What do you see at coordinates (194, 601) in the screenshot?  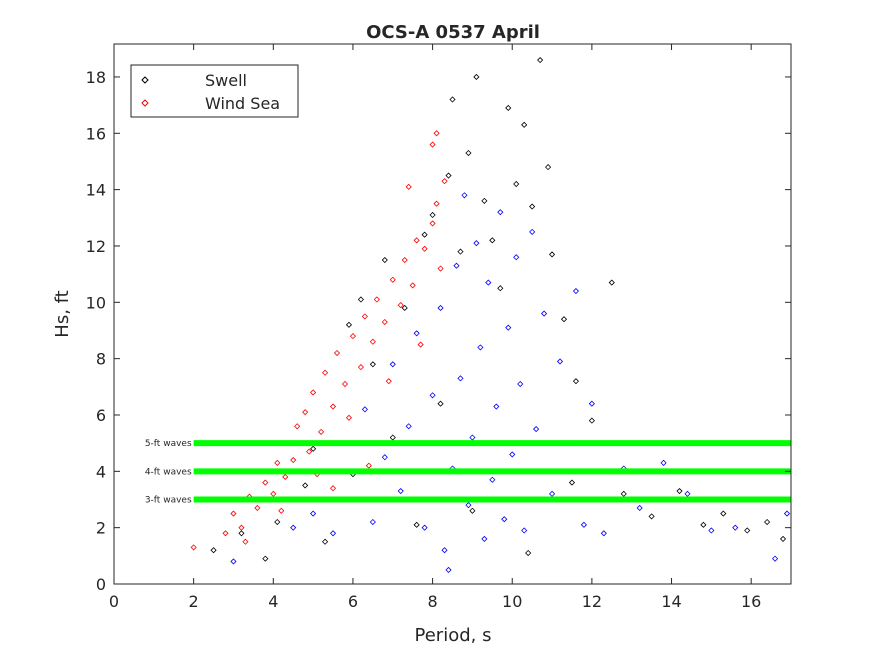 I see `x-tick-label: 2` at bounding box center [194, 601].